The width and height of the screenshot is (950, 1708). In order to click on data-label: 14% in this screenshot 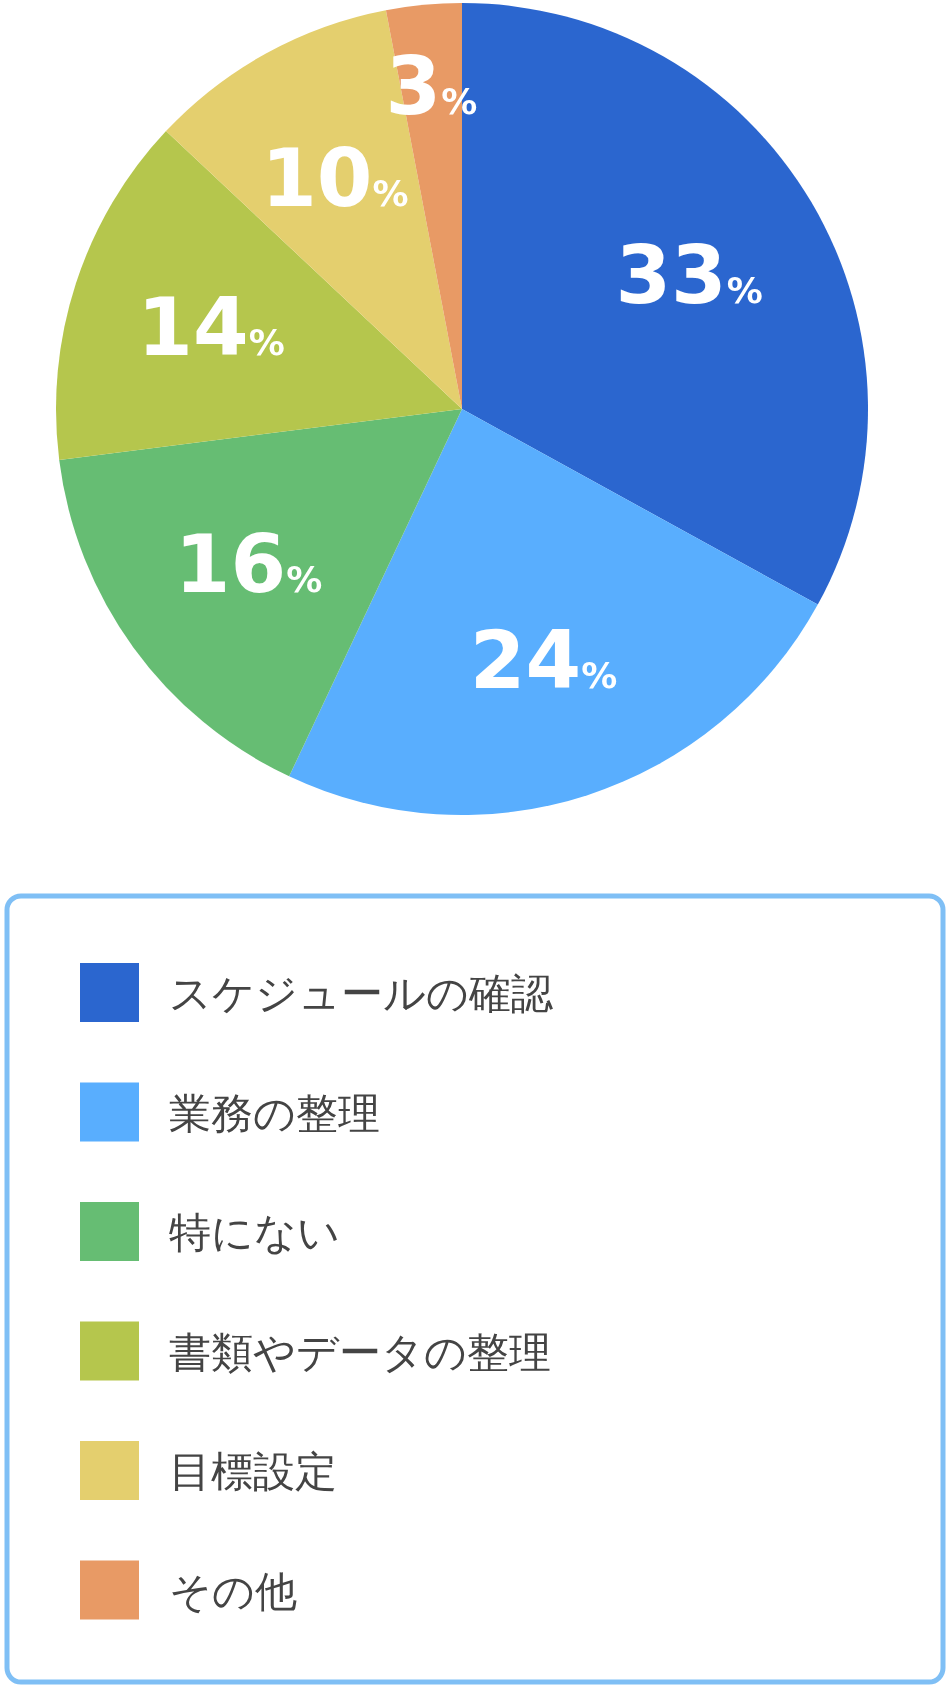, I will do `click(211, 328)`.